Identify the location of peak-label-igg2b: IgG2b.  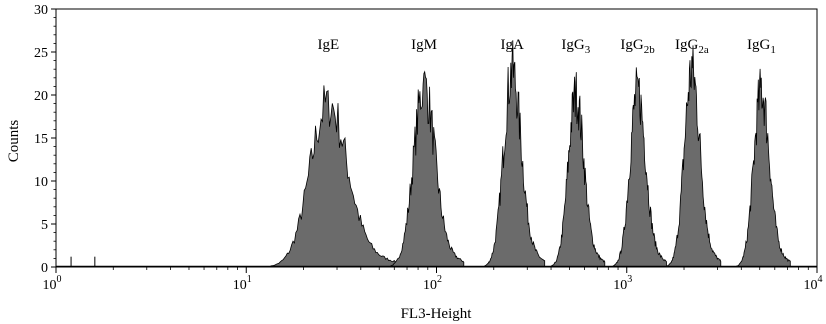
(637, 46).